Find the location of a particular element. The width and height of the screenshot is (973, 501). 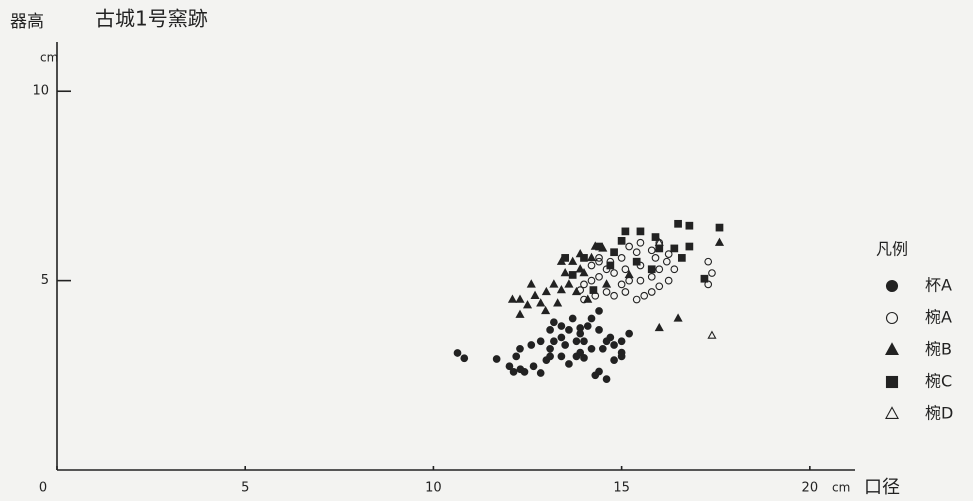

x-tick-label: 20 is located at coordinates (810, 488).